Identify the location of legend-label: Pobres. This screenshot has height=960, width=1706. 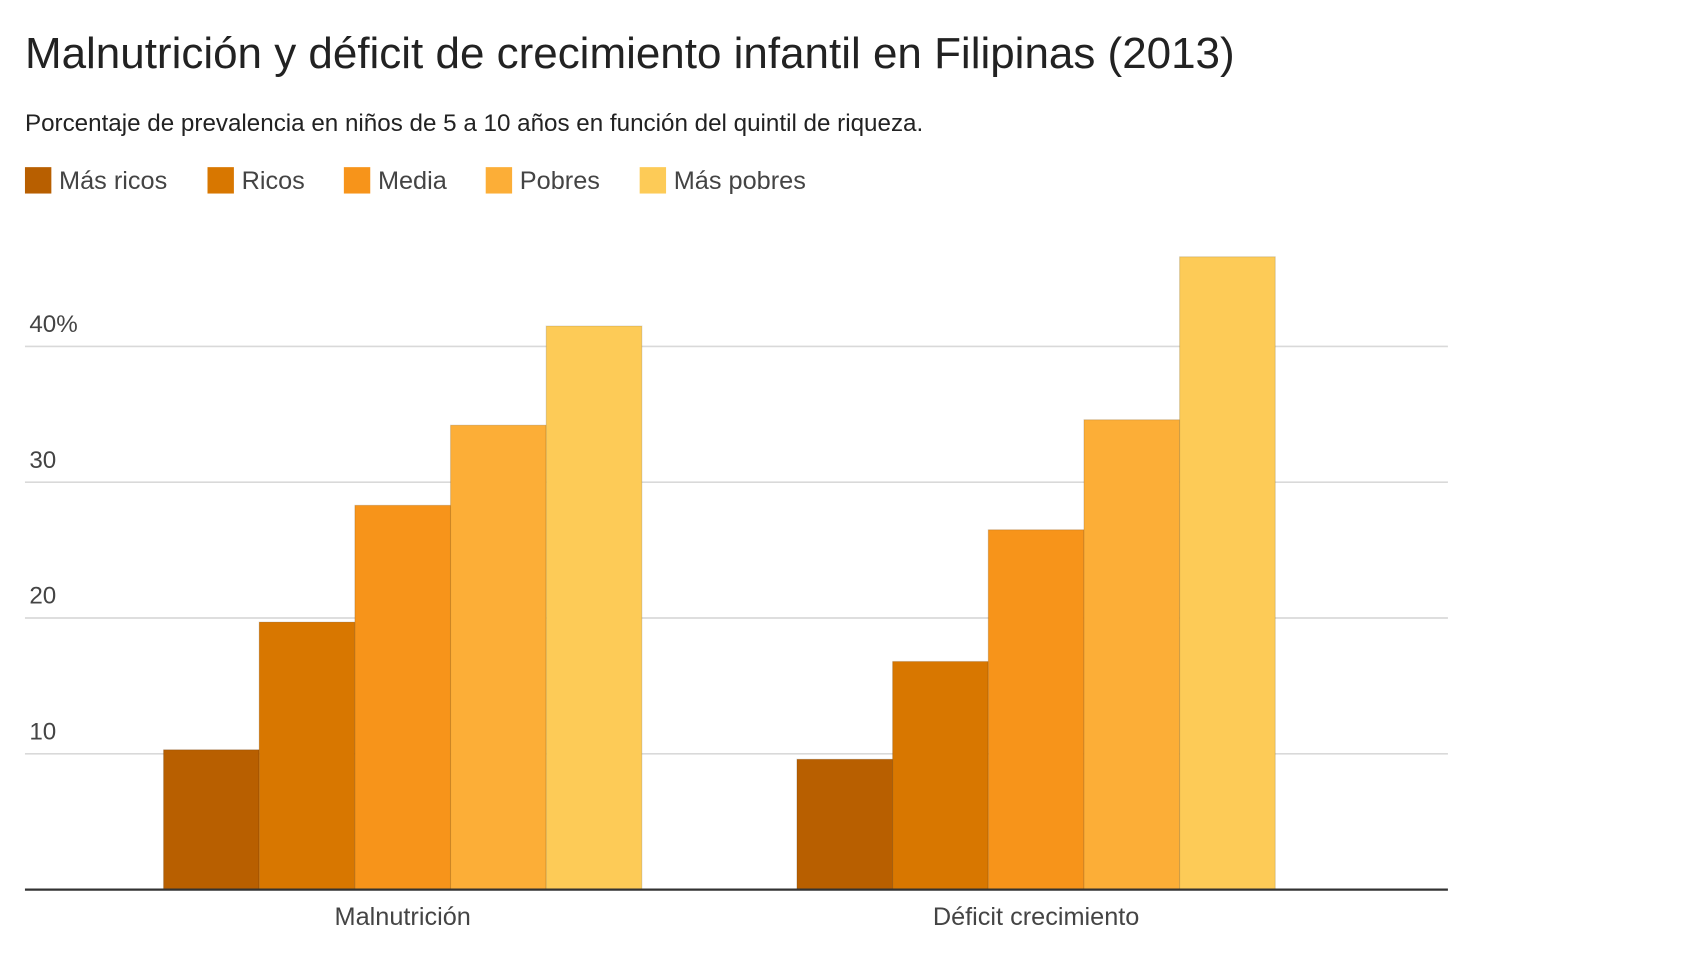
(560, 181).